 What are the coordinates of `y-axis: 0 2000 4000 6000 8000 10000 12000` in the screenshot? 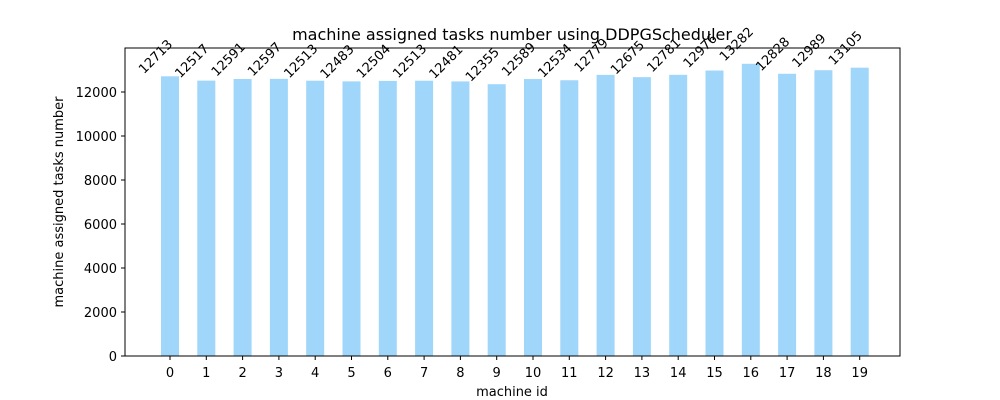 It's located at (100, 225).